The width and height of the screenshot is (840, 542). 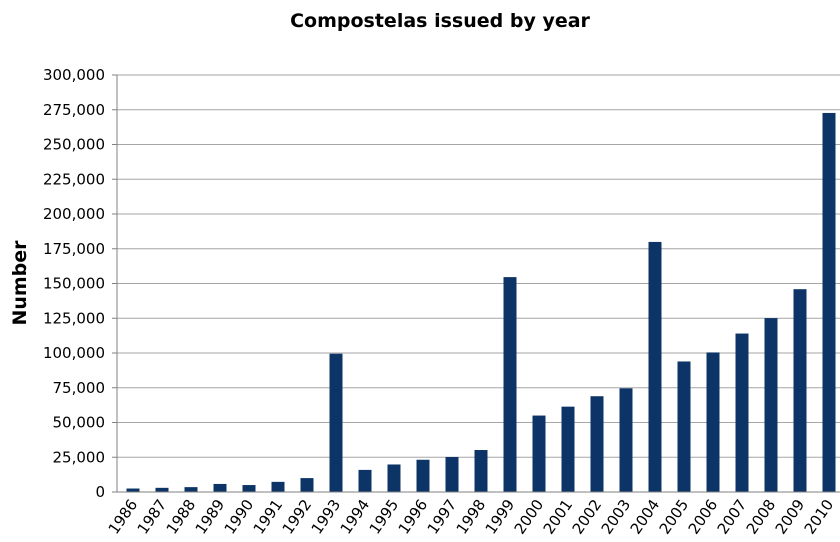 I want to click on y-tick-label: 125,000, so click(x=74, y=318).